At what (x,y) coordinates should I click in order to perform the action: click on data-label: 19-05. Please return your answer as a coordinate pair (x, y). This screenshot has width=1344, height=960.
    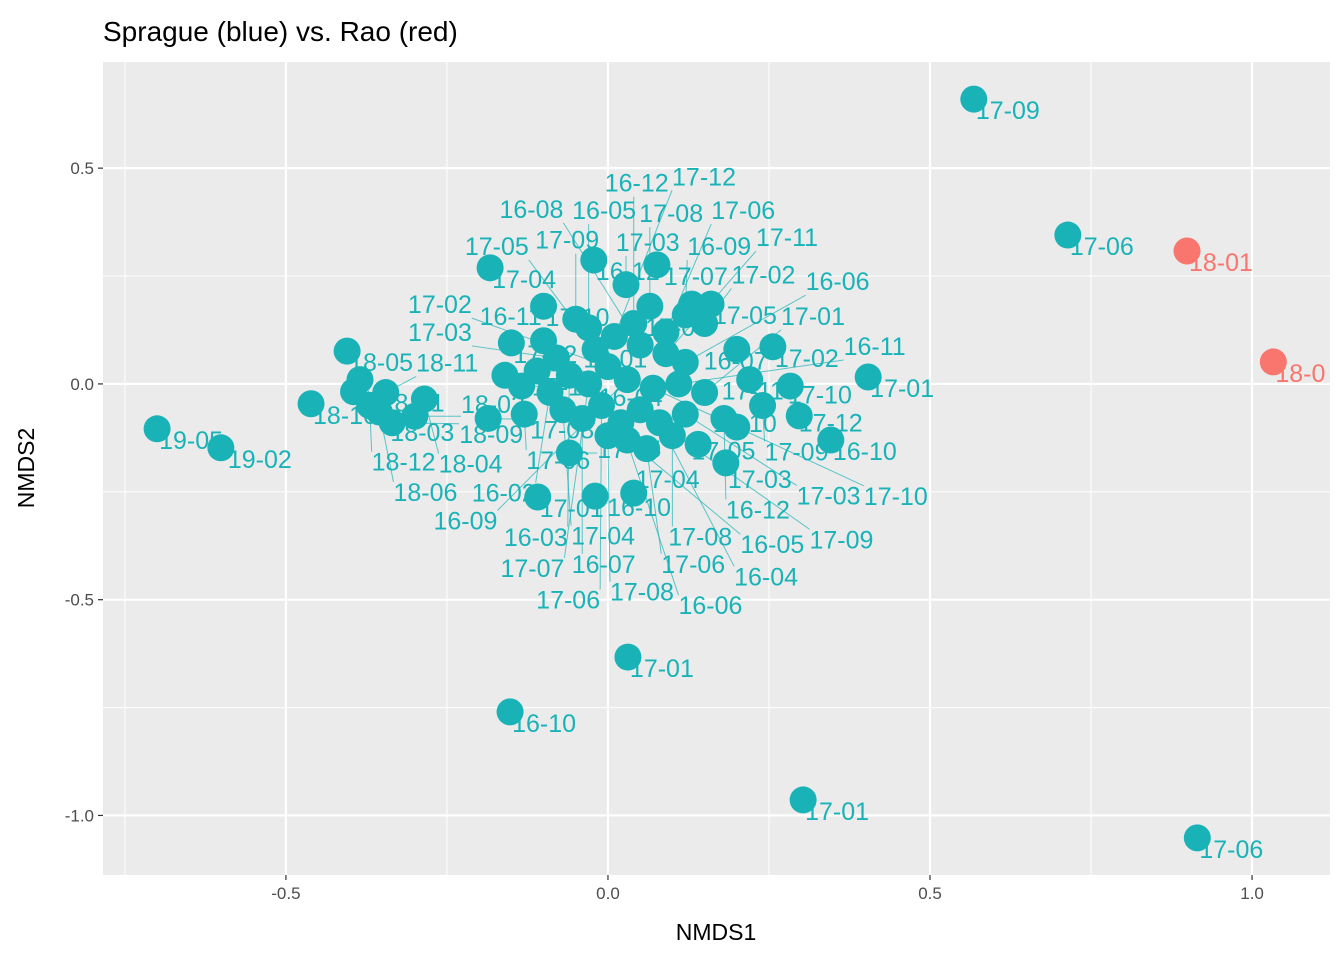
    Looking at the image, I should click on (191, 441).